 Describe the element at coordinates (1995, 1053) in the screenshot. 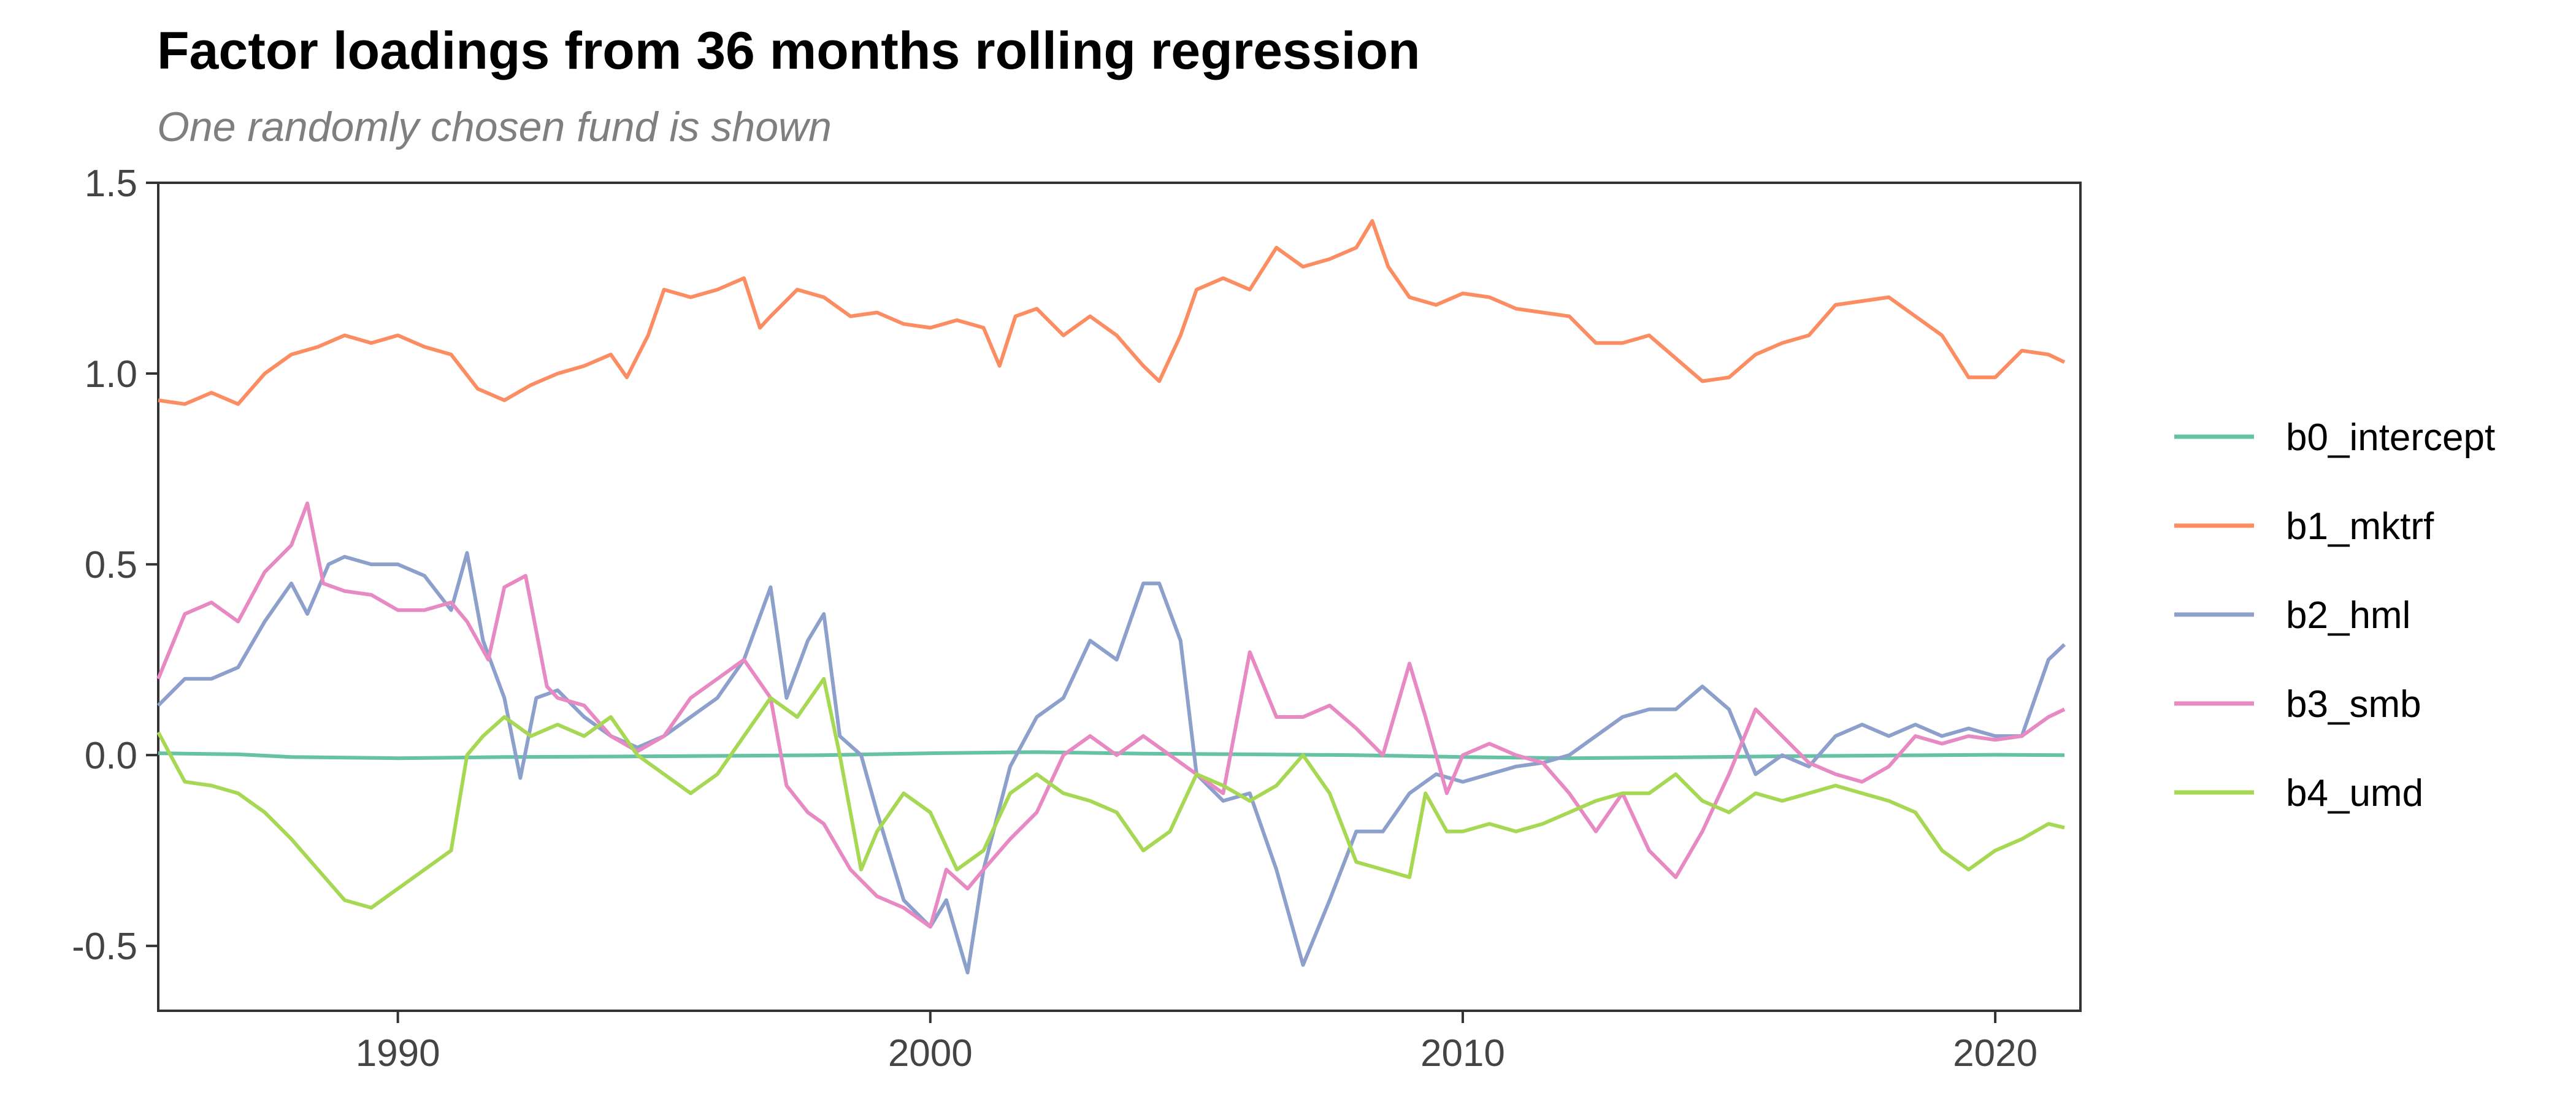

I see `x-tick-label: 2020` at that location.